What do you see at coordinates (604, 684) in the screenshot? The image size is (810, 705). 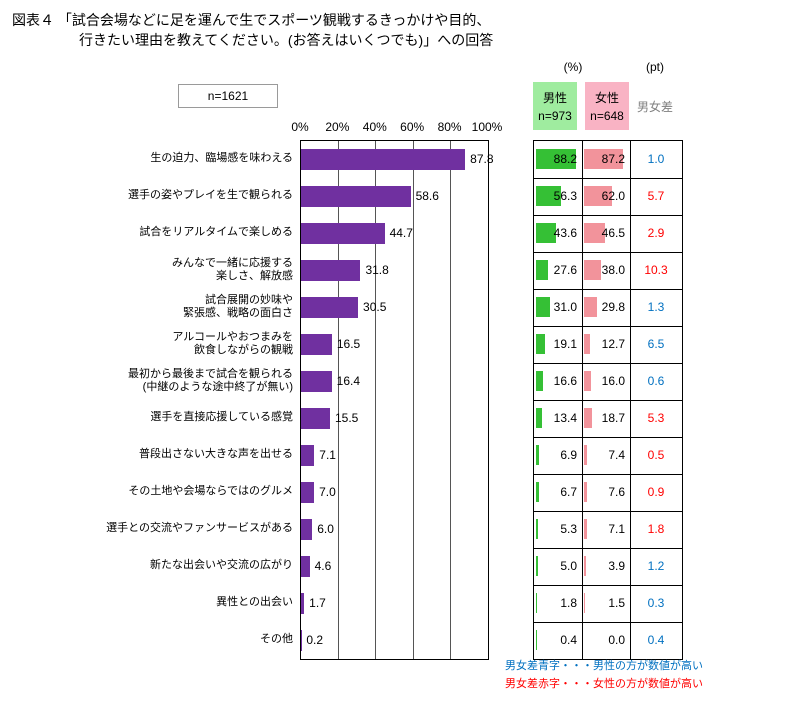 I see `footnote-female-higher: 男女差赤字・・・女性の方が数値が高い` at bounding box center [604, 684].